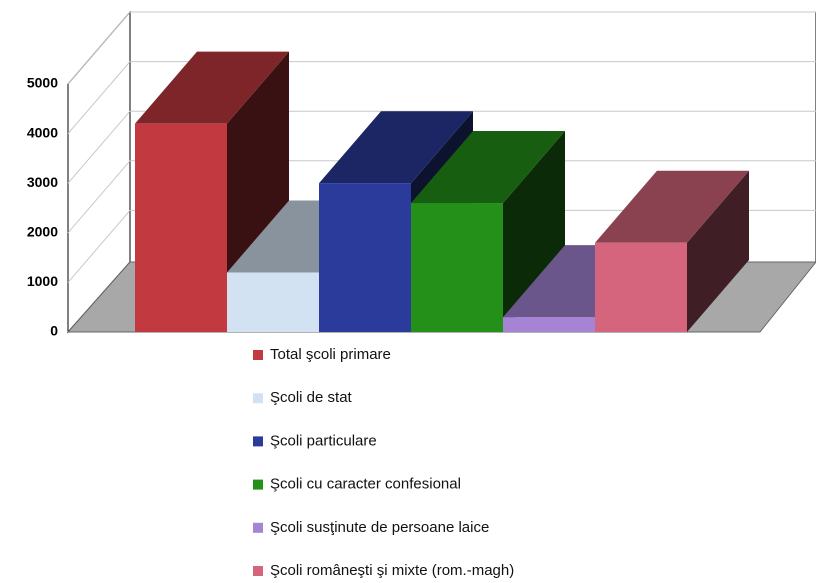  Describe the element at coordinates (365, 484) in the screenshot. I see `legend-label: Şcoli cu caracter confesional` at that location.